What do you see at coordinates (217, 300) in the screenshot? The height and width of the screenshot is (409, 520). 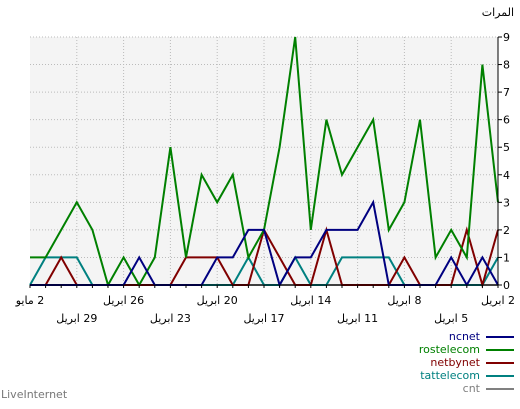 I see `x-tick-label: 20 ابريل` at bounding box center [217, 300].